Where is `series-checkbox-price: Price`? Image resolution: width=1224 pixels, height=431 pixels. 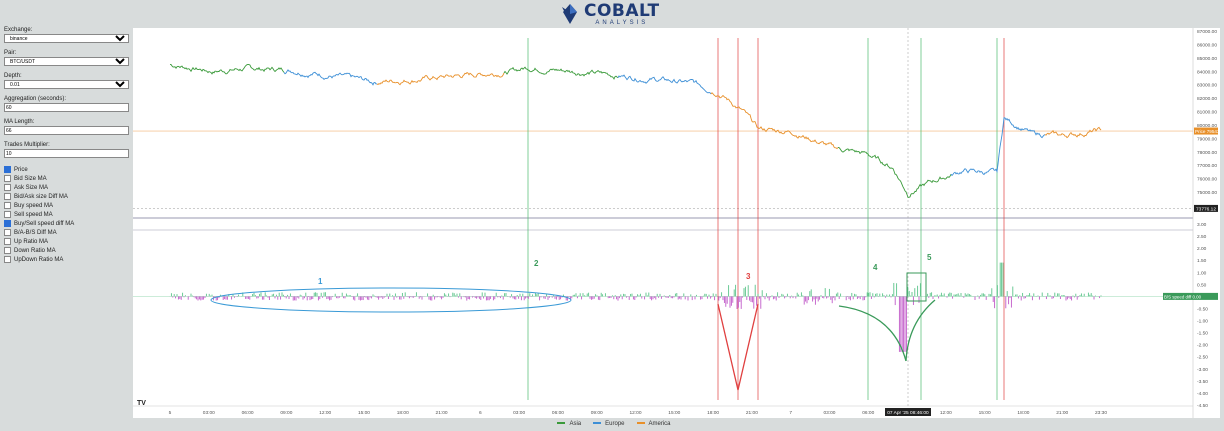
series-checkbox-price: Price is located at coordinates (66, 169).